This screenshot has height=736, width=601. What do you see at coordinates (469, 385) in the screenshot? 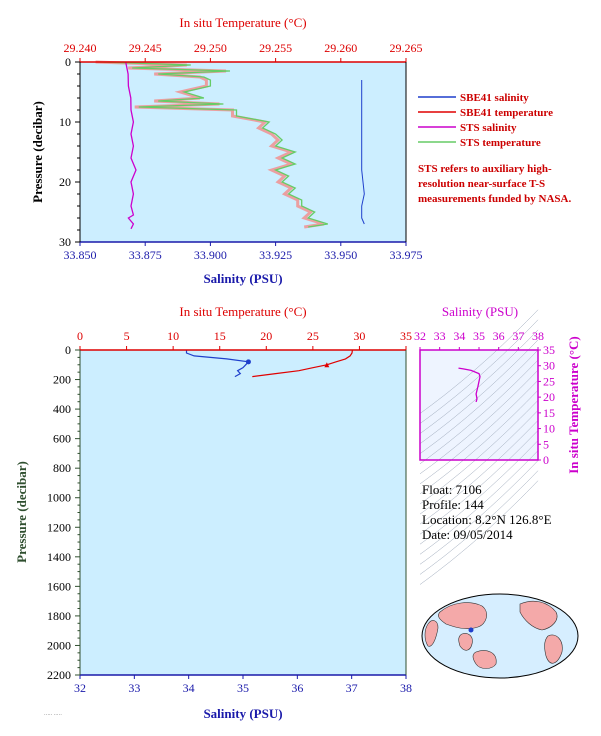
I see `ts-profile-line` at bounding box center [469, 385].